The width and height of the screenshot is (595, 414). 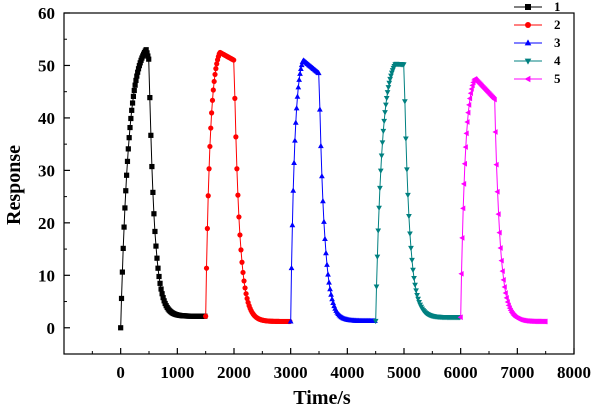 I want to click on y-tick-label: 20, so click(x=46, y=223).